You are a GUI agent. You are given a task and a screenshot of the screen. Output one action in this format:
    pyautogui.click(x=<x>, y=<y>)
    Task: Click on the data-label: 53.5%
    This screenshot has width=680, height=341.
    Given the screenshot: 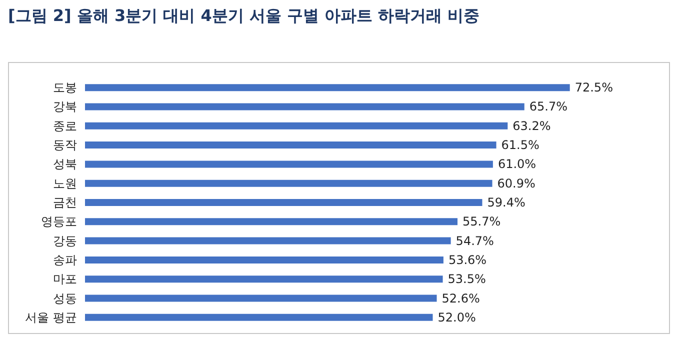 What is the action you would take?
    pyautogui.click(x=467, y=279)
    